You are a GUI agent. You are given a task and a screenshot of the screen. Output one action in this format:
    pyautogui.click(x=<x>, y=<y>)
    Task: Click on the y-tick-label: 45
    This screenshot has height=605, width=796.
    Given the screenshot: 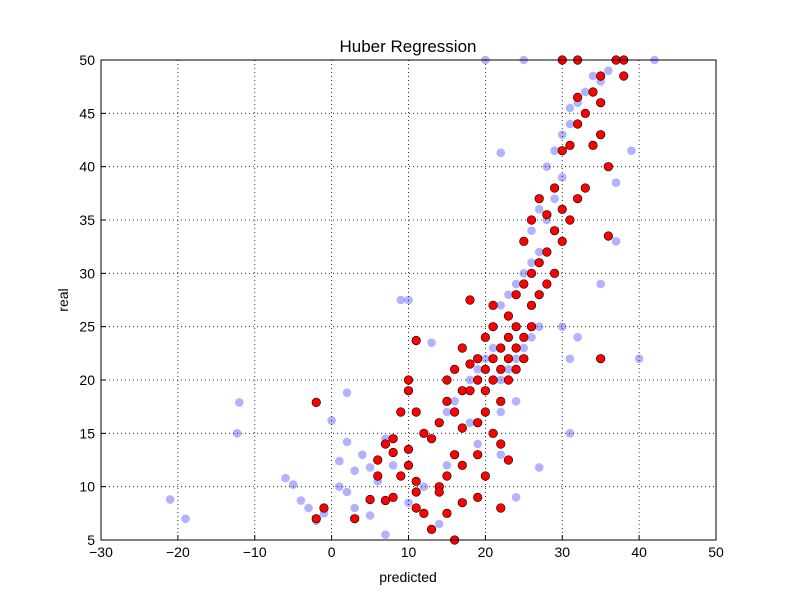 What is the action you would take?
    pyautogui.click(x=87, y=113)
    